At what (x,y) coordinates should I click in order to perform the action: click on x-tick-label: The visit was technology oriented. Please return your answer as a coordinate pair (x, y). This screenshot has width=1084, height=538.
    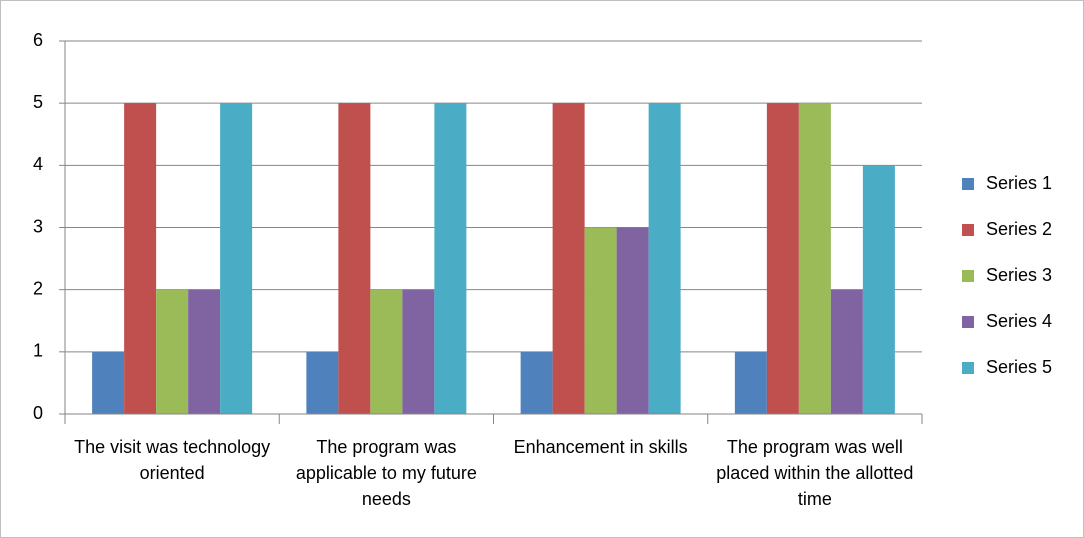
    Looking at the image, I should click on (172, 460).